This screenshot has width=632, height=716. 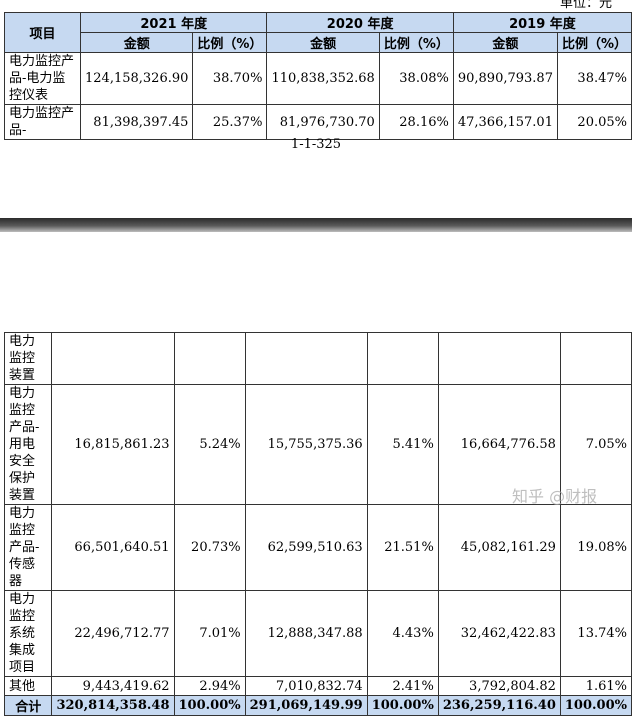 I want to click on cell-ratio: 4.43%, so click(x=402, y=633).